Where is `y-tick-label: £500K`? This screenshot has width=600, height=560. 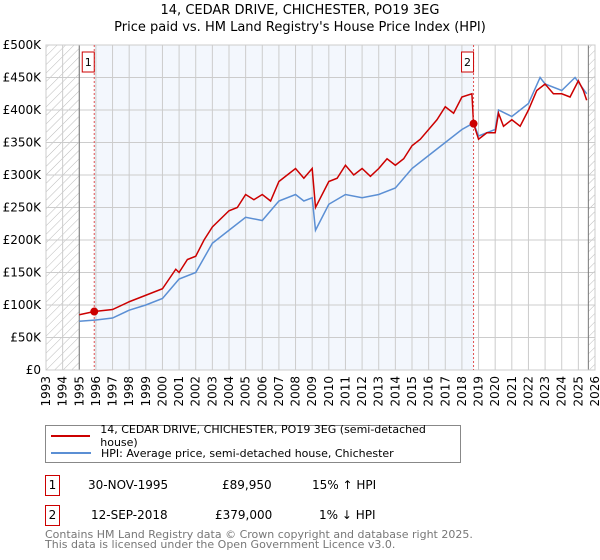
y-tick-label: £500K is located at coordinates (23, 45).